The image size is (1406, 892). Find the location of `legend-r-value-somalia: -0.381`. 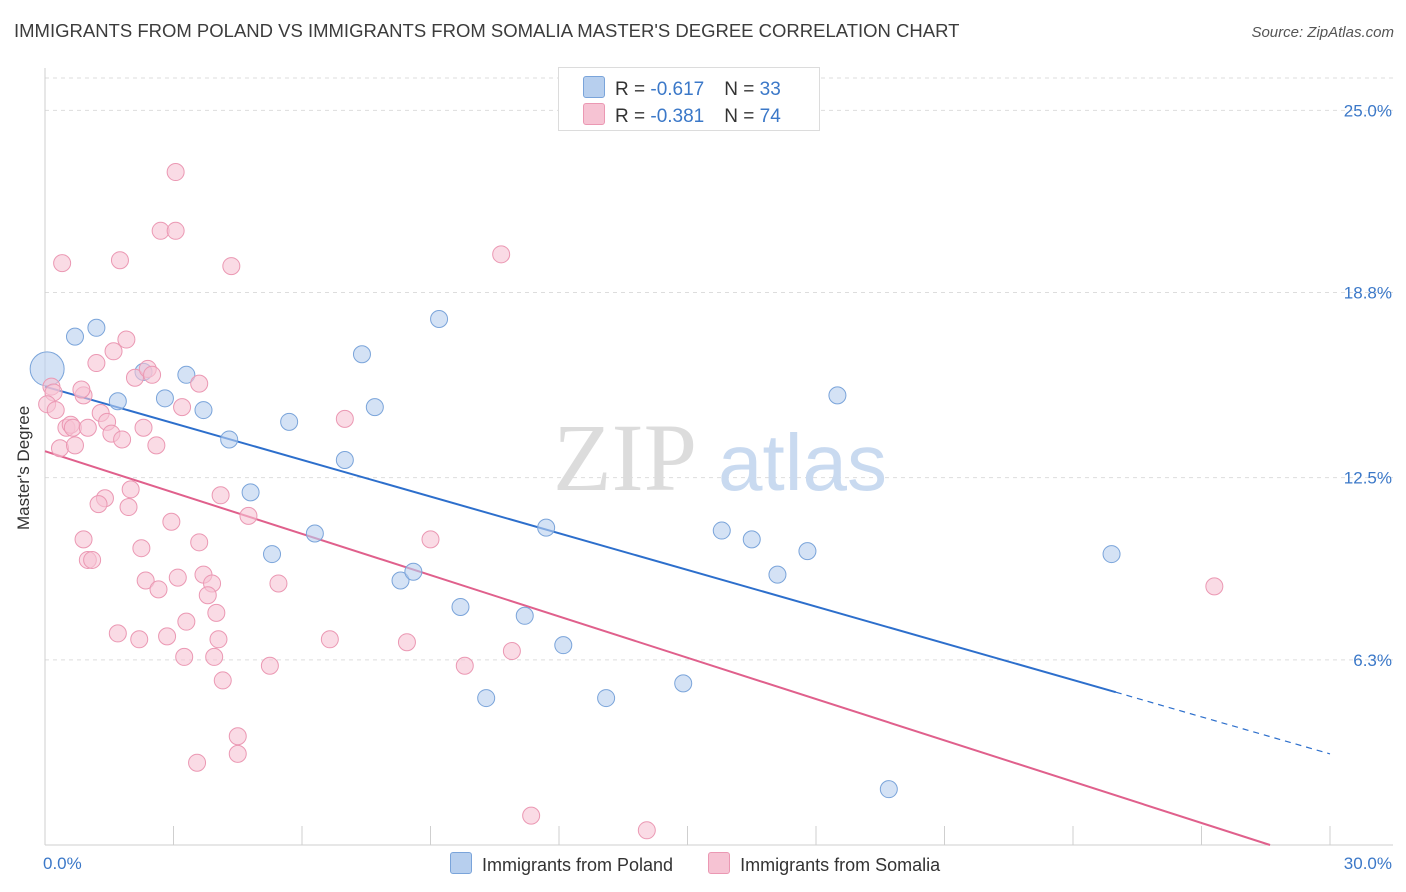

legend-r-value-somalia: -0.381 is located at coordinates (677, 116).